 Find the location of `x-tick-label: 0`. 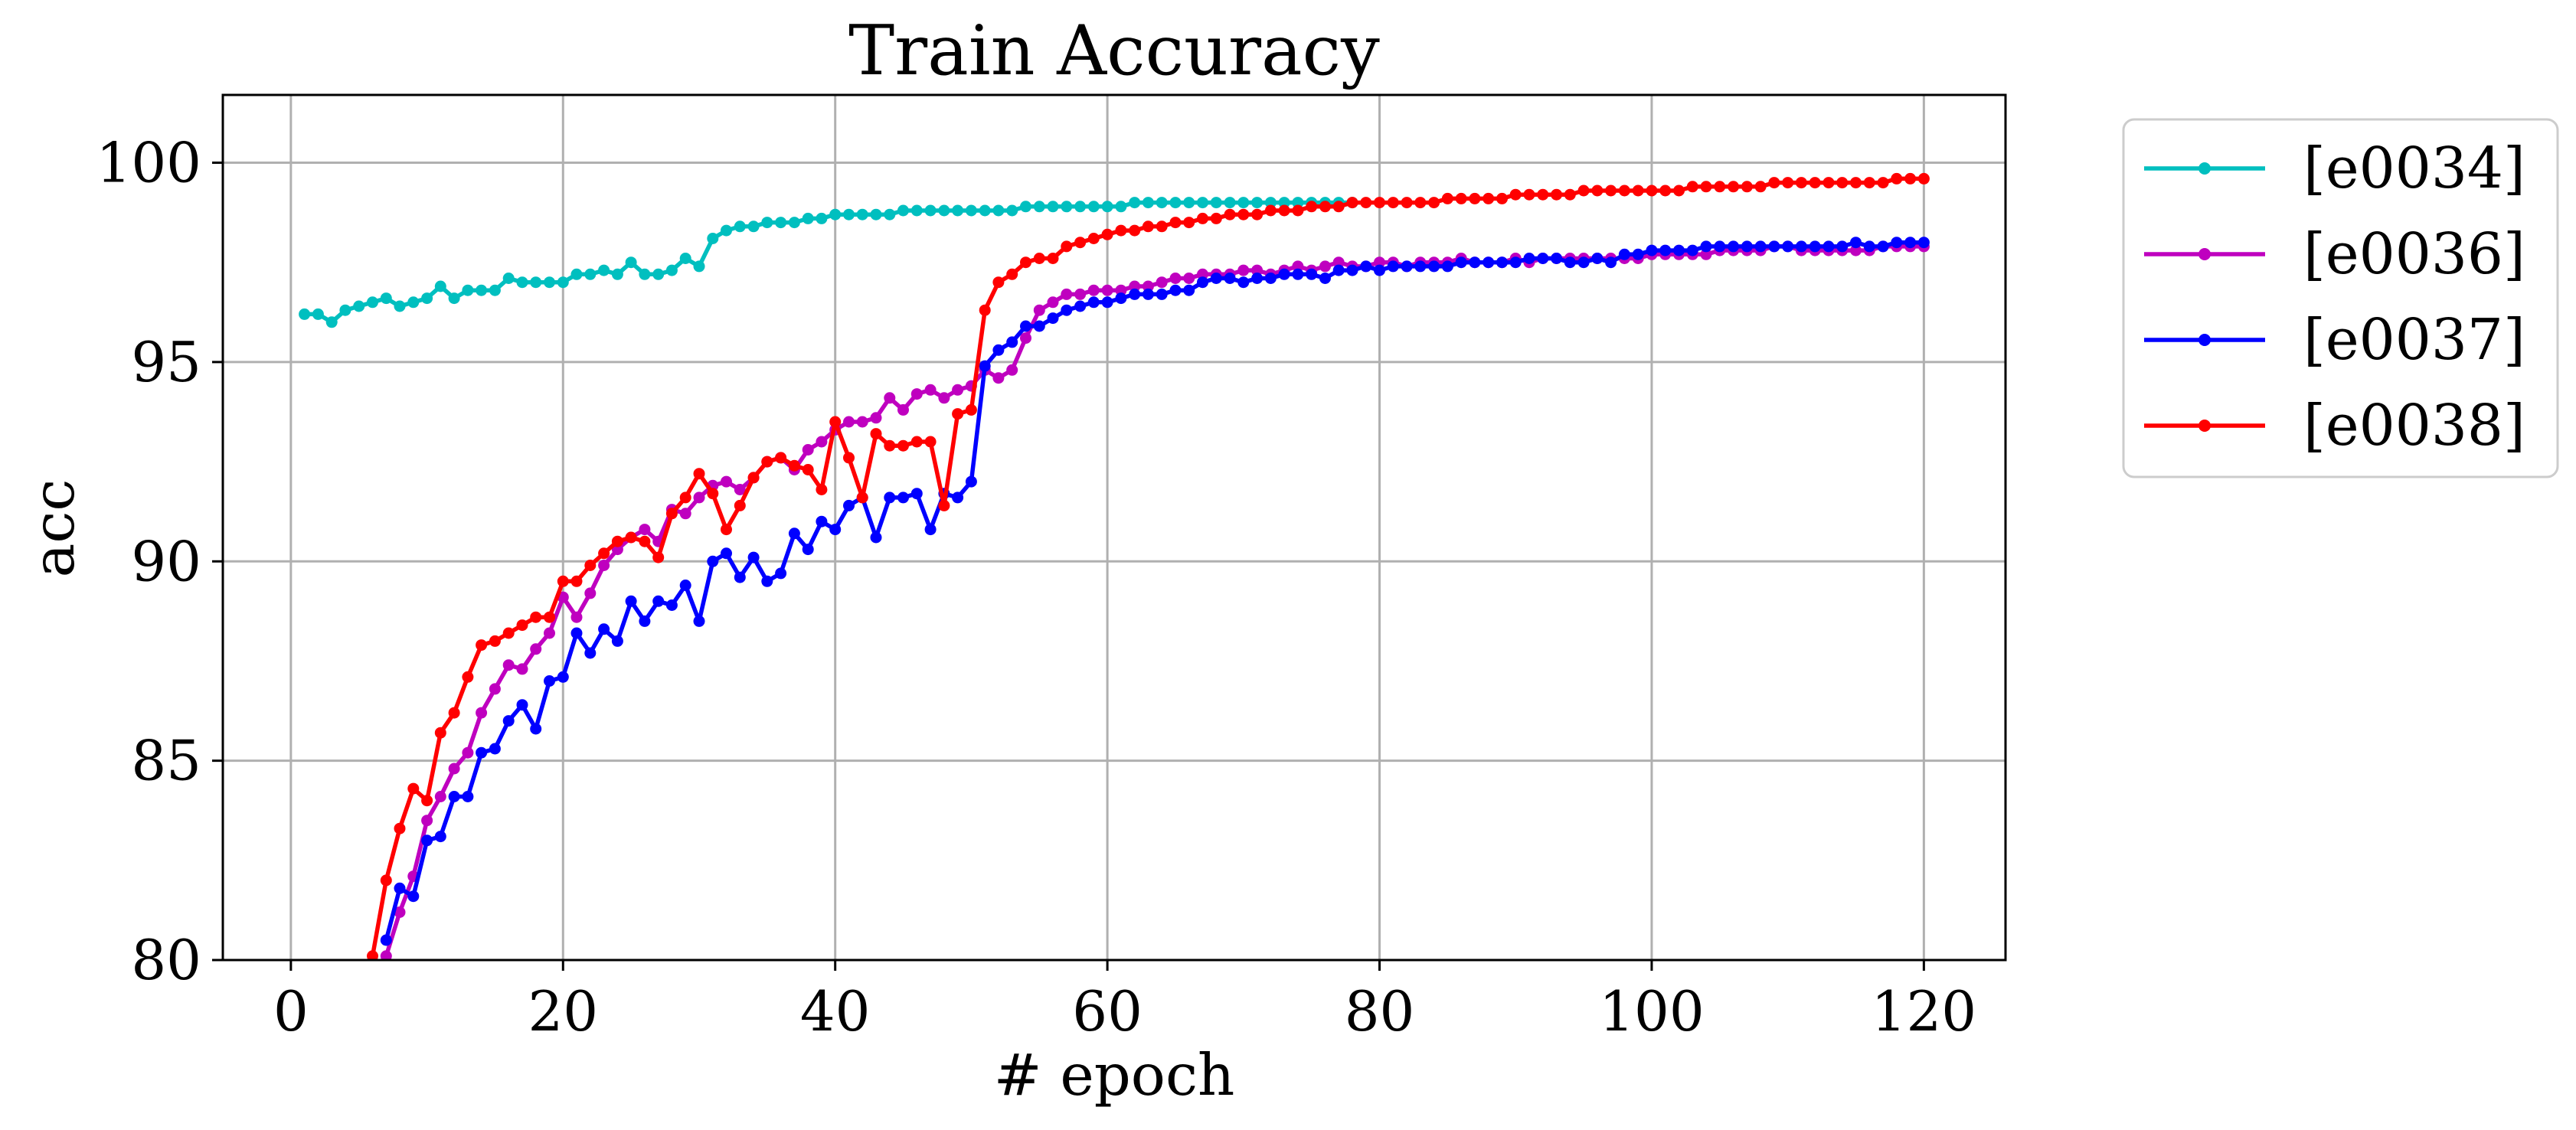

x-tick-label: 0 is located at coordinates (291, 1011).